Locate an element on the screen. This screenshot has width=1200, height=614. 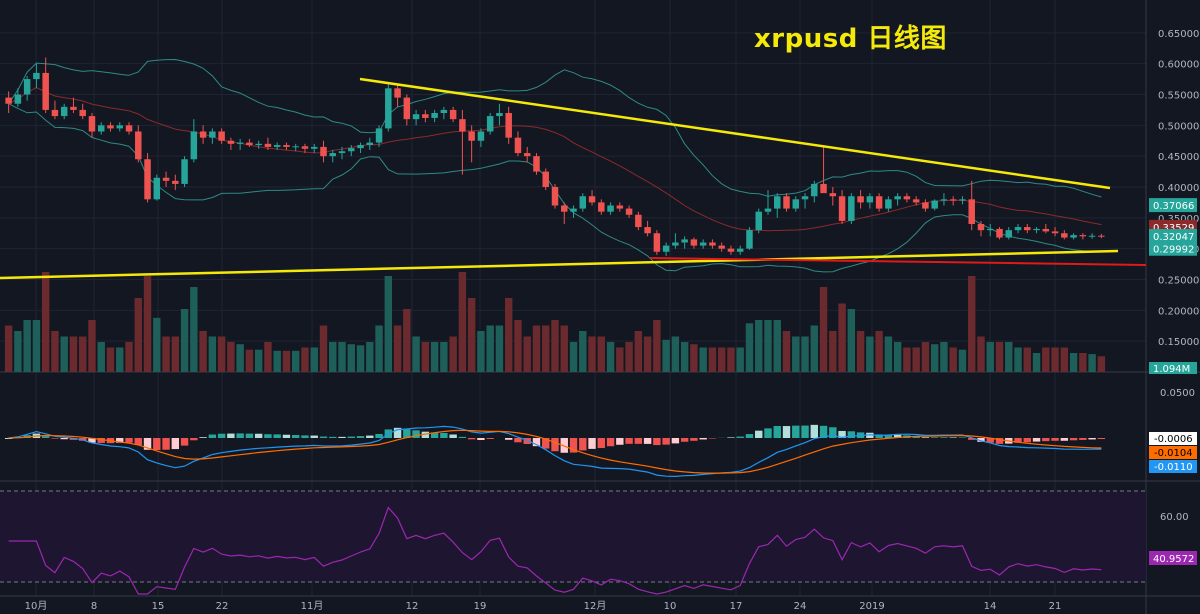
macd-tag is located at coordinates (1173, 452).